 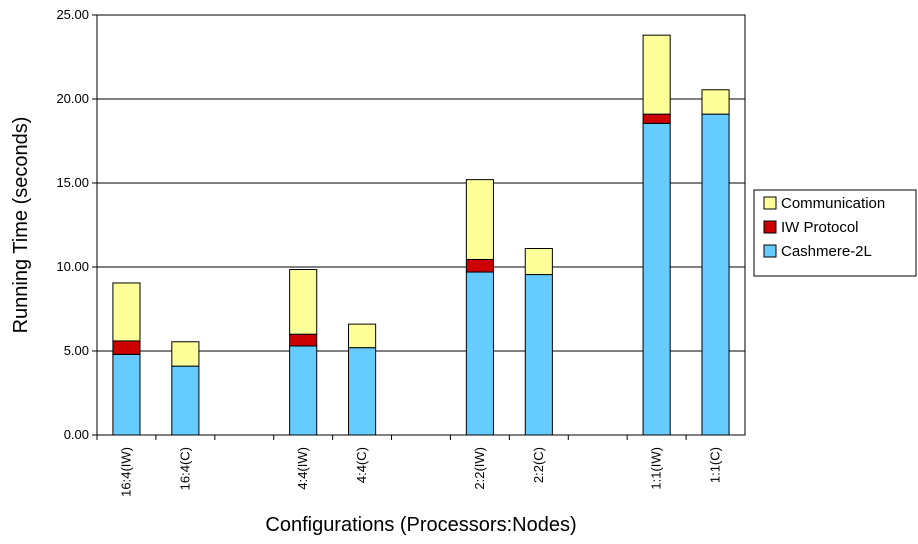 I want to click on x-tick-label: 4:4(IW), so click(x=302, y=468).